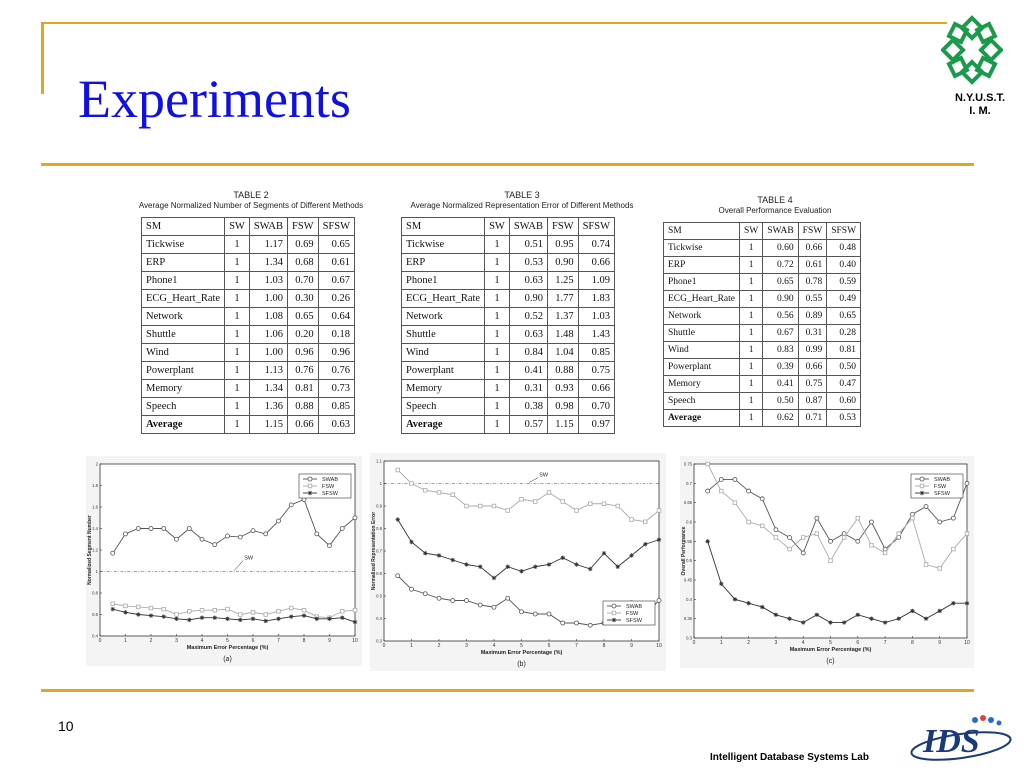 This screenshot has width=1024, height=771. What do you see at coordinates (563, 424) in the screenshot?
I see `table-cell: 1.15` at bounding box center [563, 424].